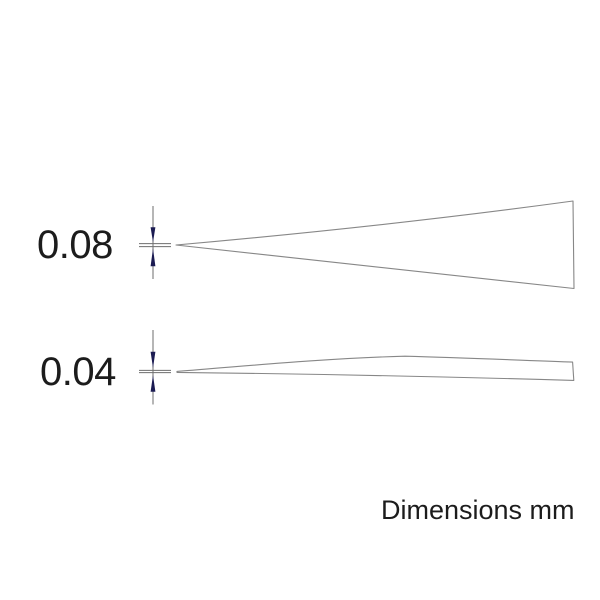 The width and height of the screenshot is (600, 600). I want to click on units-note: Dimensions mm, so click(478, 510).